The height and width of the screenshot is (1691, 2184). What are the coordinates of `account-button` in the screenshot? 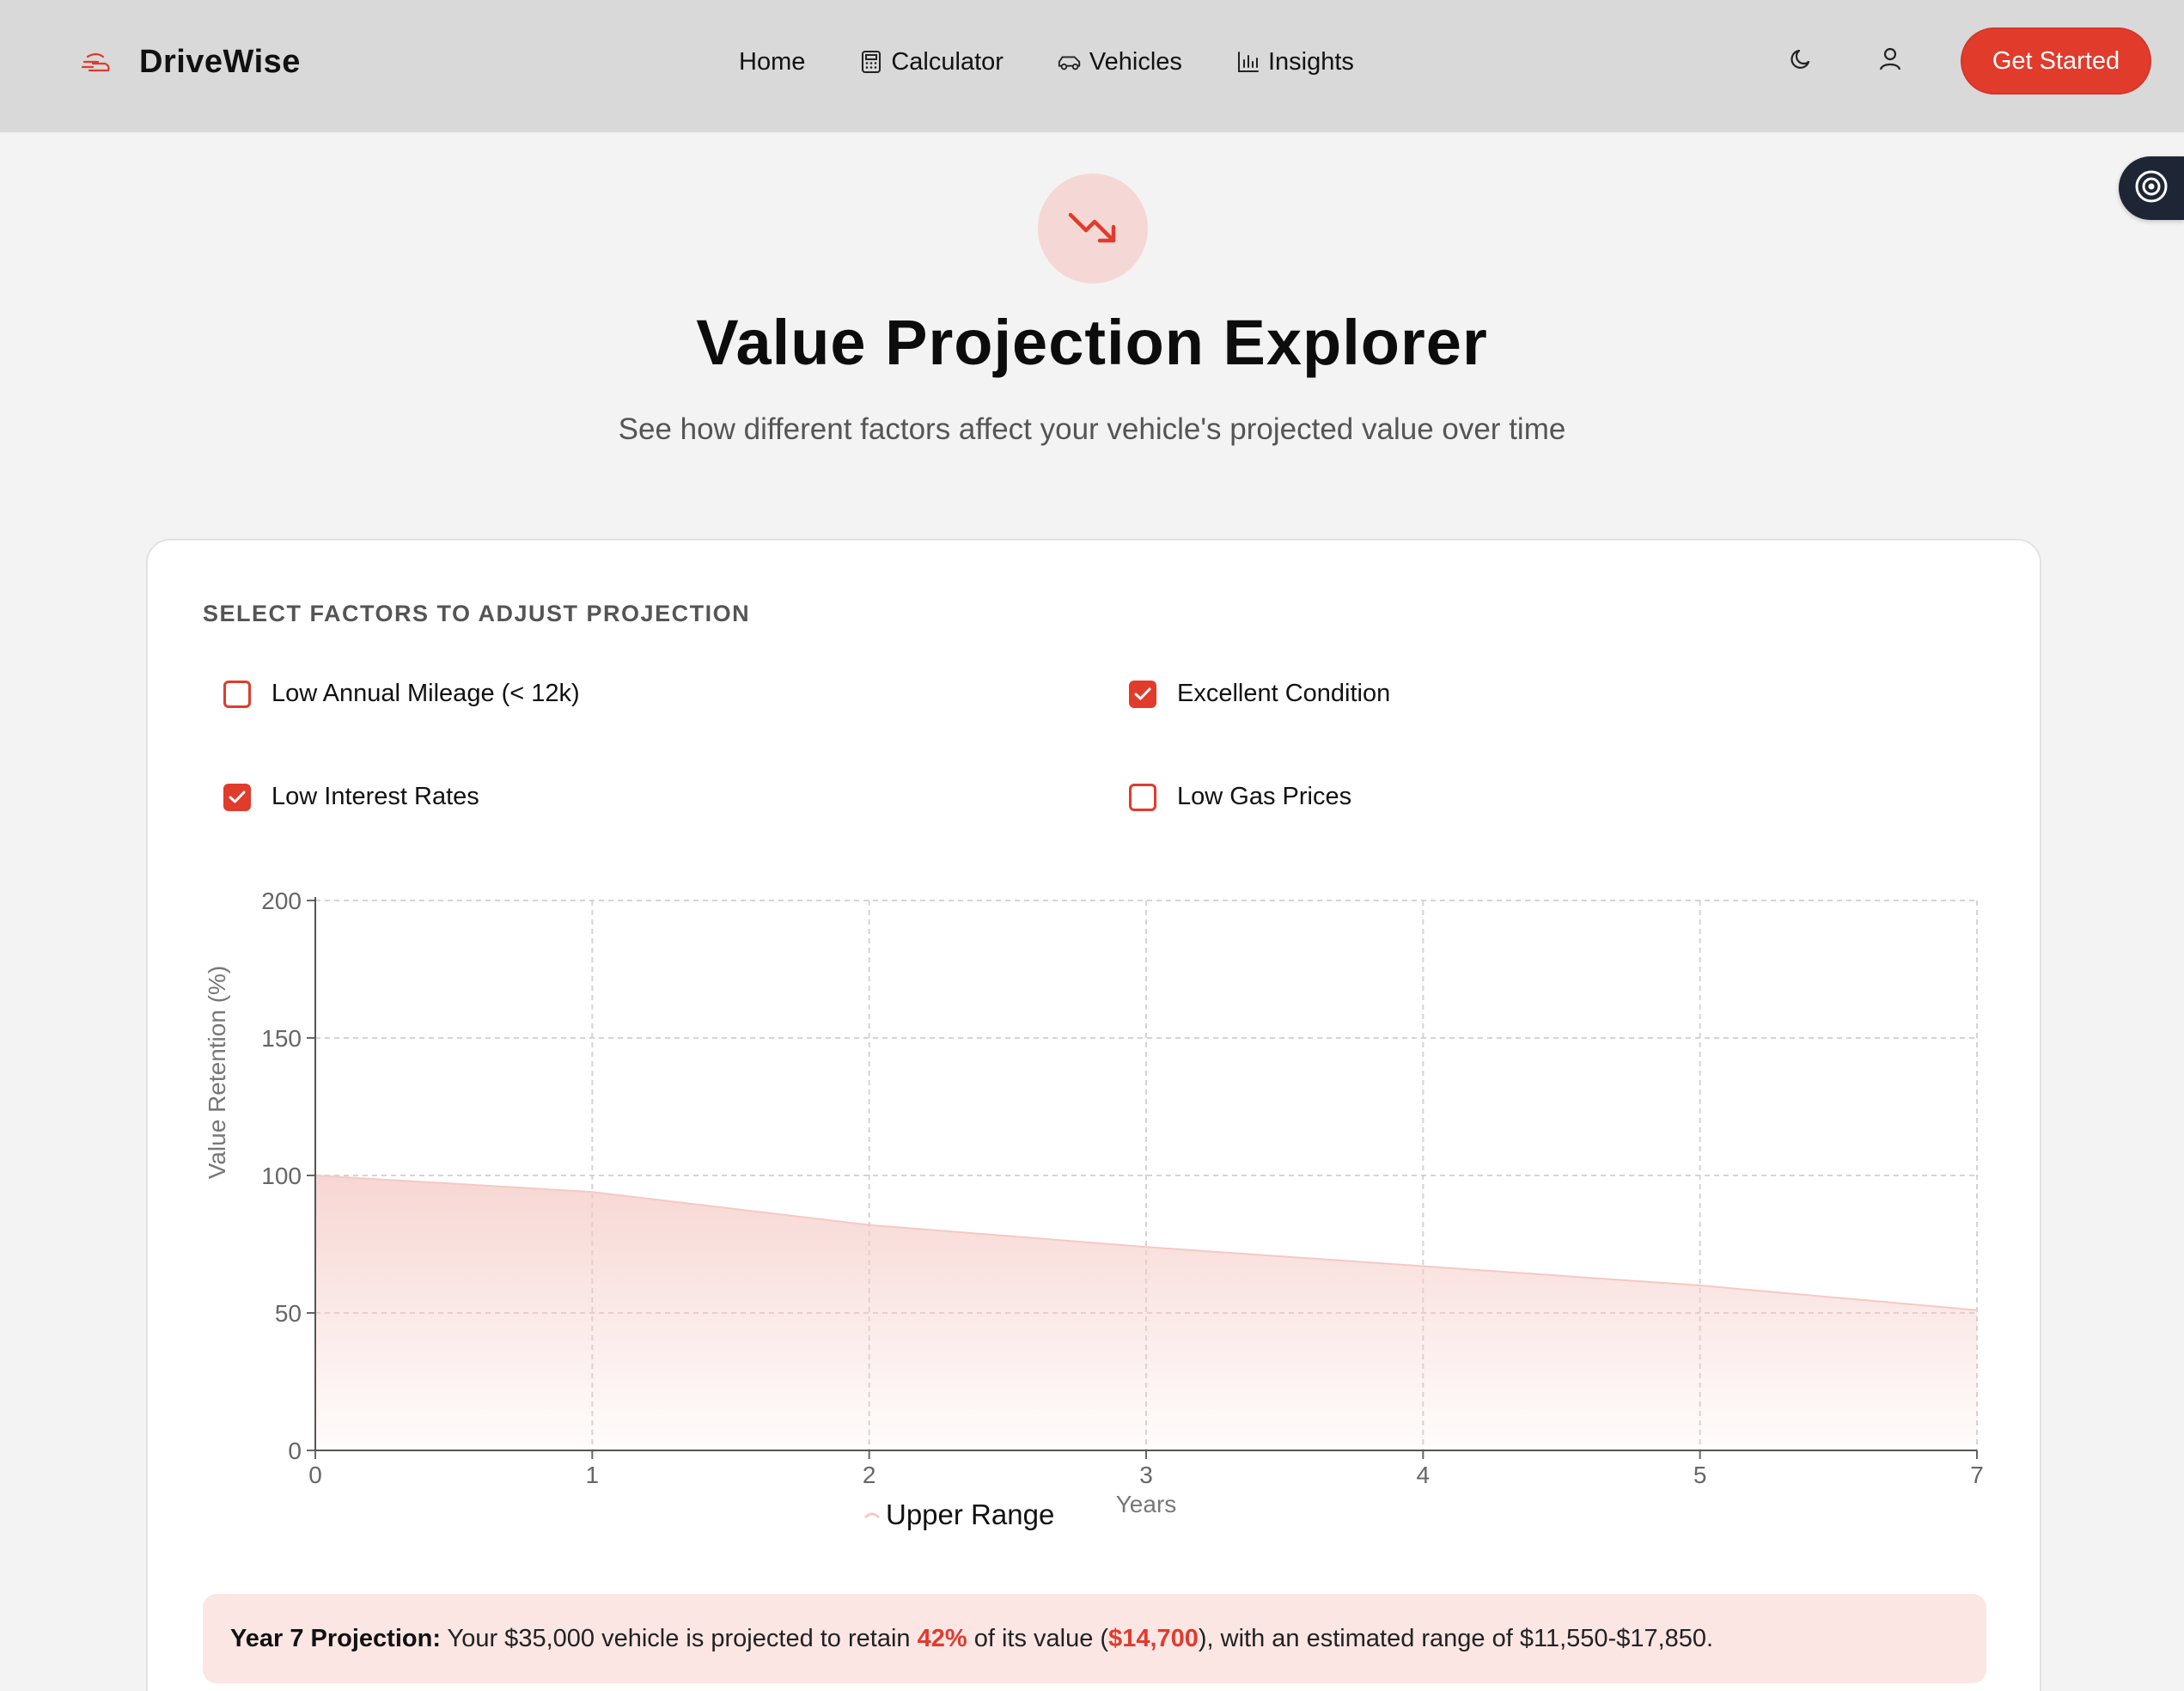 It's located at (1890, 61).